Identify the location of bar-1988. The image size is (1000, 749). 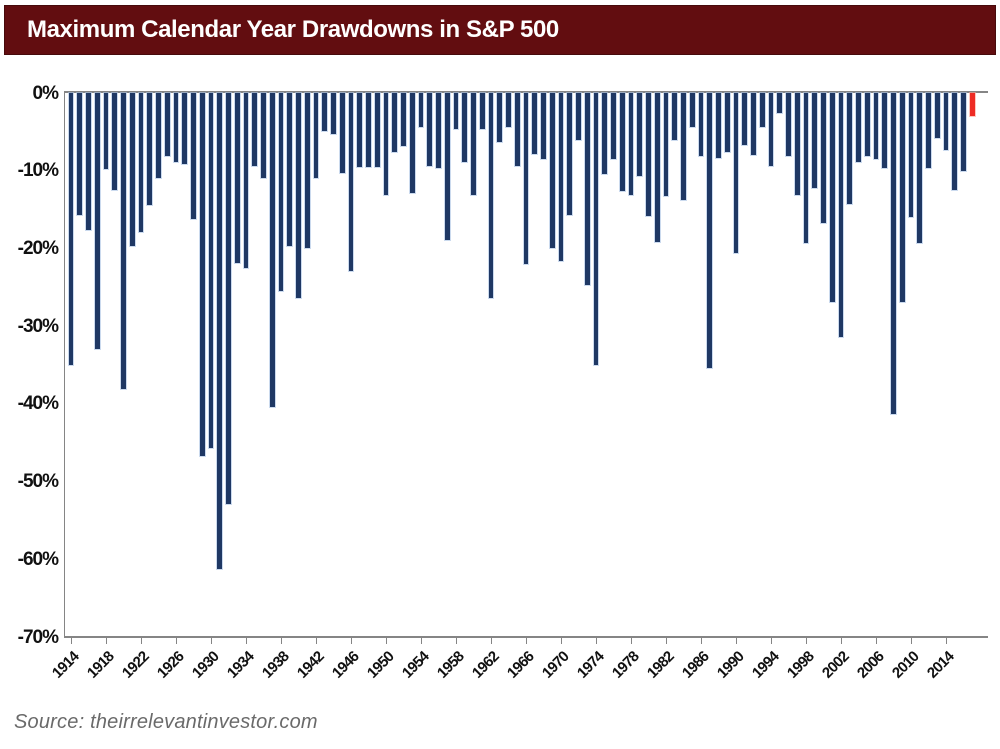
(718, 125).